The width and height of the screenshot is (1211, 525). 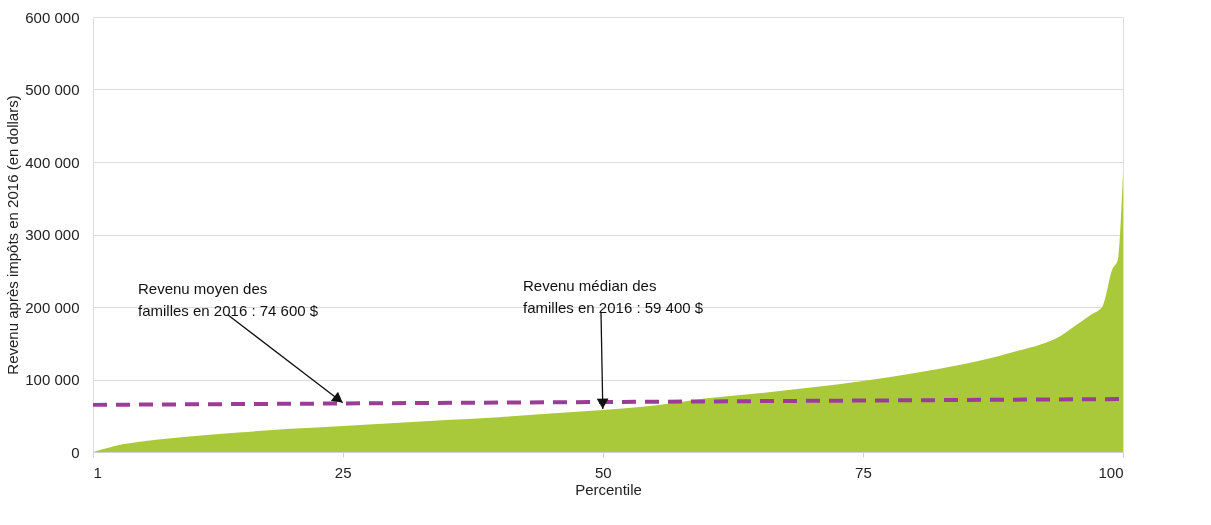 I want to click on y-tick-label: 500 000, so click(x=52, y=89).